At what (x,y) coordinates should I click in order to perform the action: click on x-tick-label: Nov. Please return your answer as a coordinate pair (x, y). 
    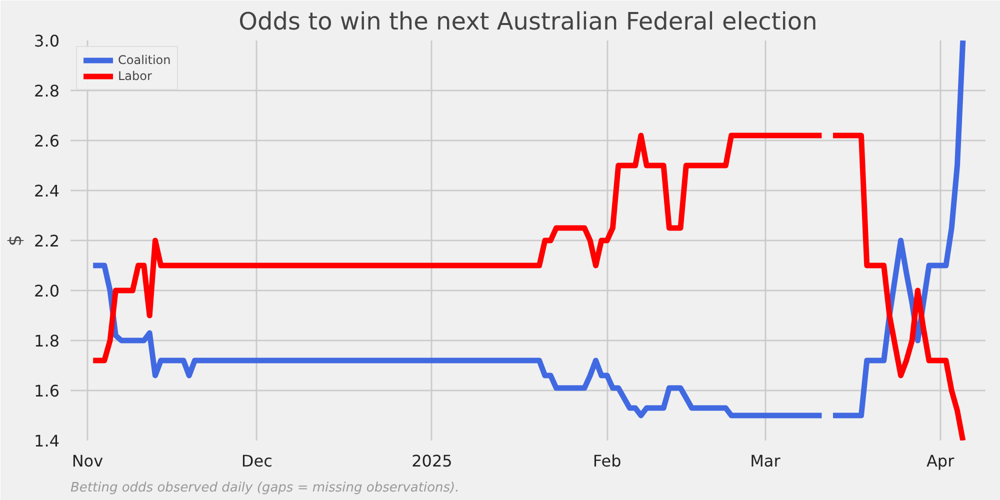
    Looking at the image, I should click on (88, 461).